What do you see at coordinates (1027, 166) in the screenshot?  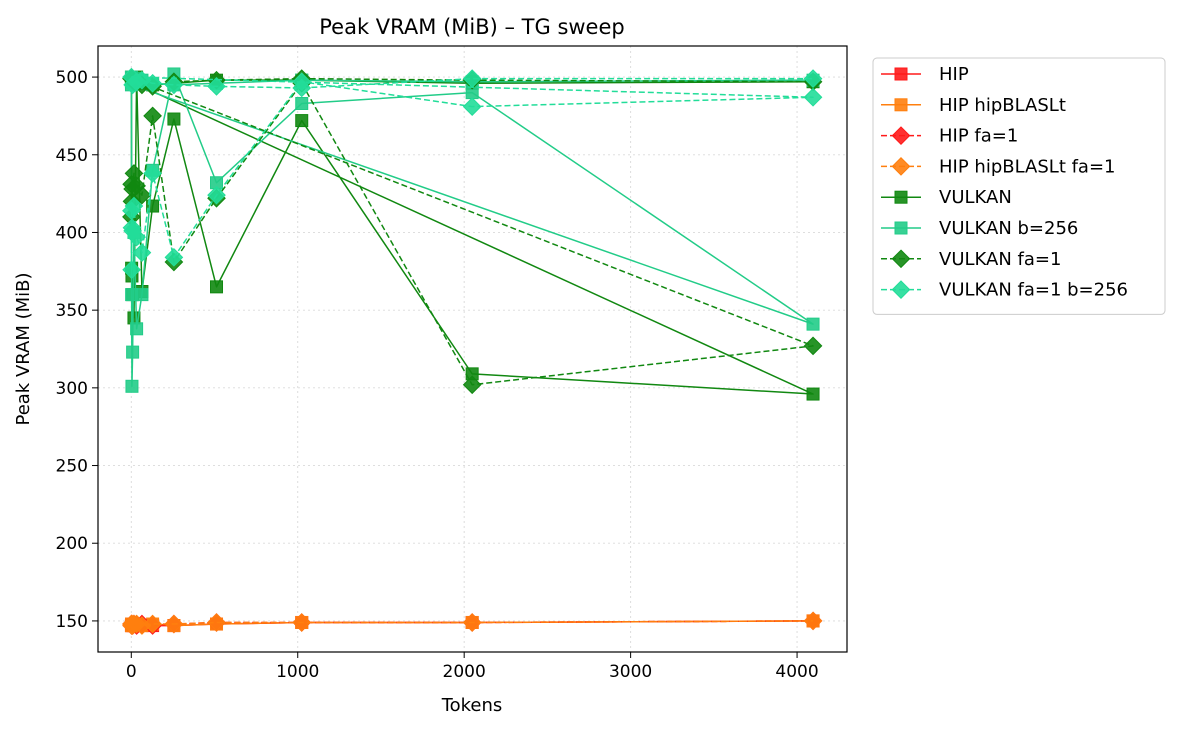 I see `legend-label: HIP hipBLASLt fa=1` at bounding box center [1027, 166].